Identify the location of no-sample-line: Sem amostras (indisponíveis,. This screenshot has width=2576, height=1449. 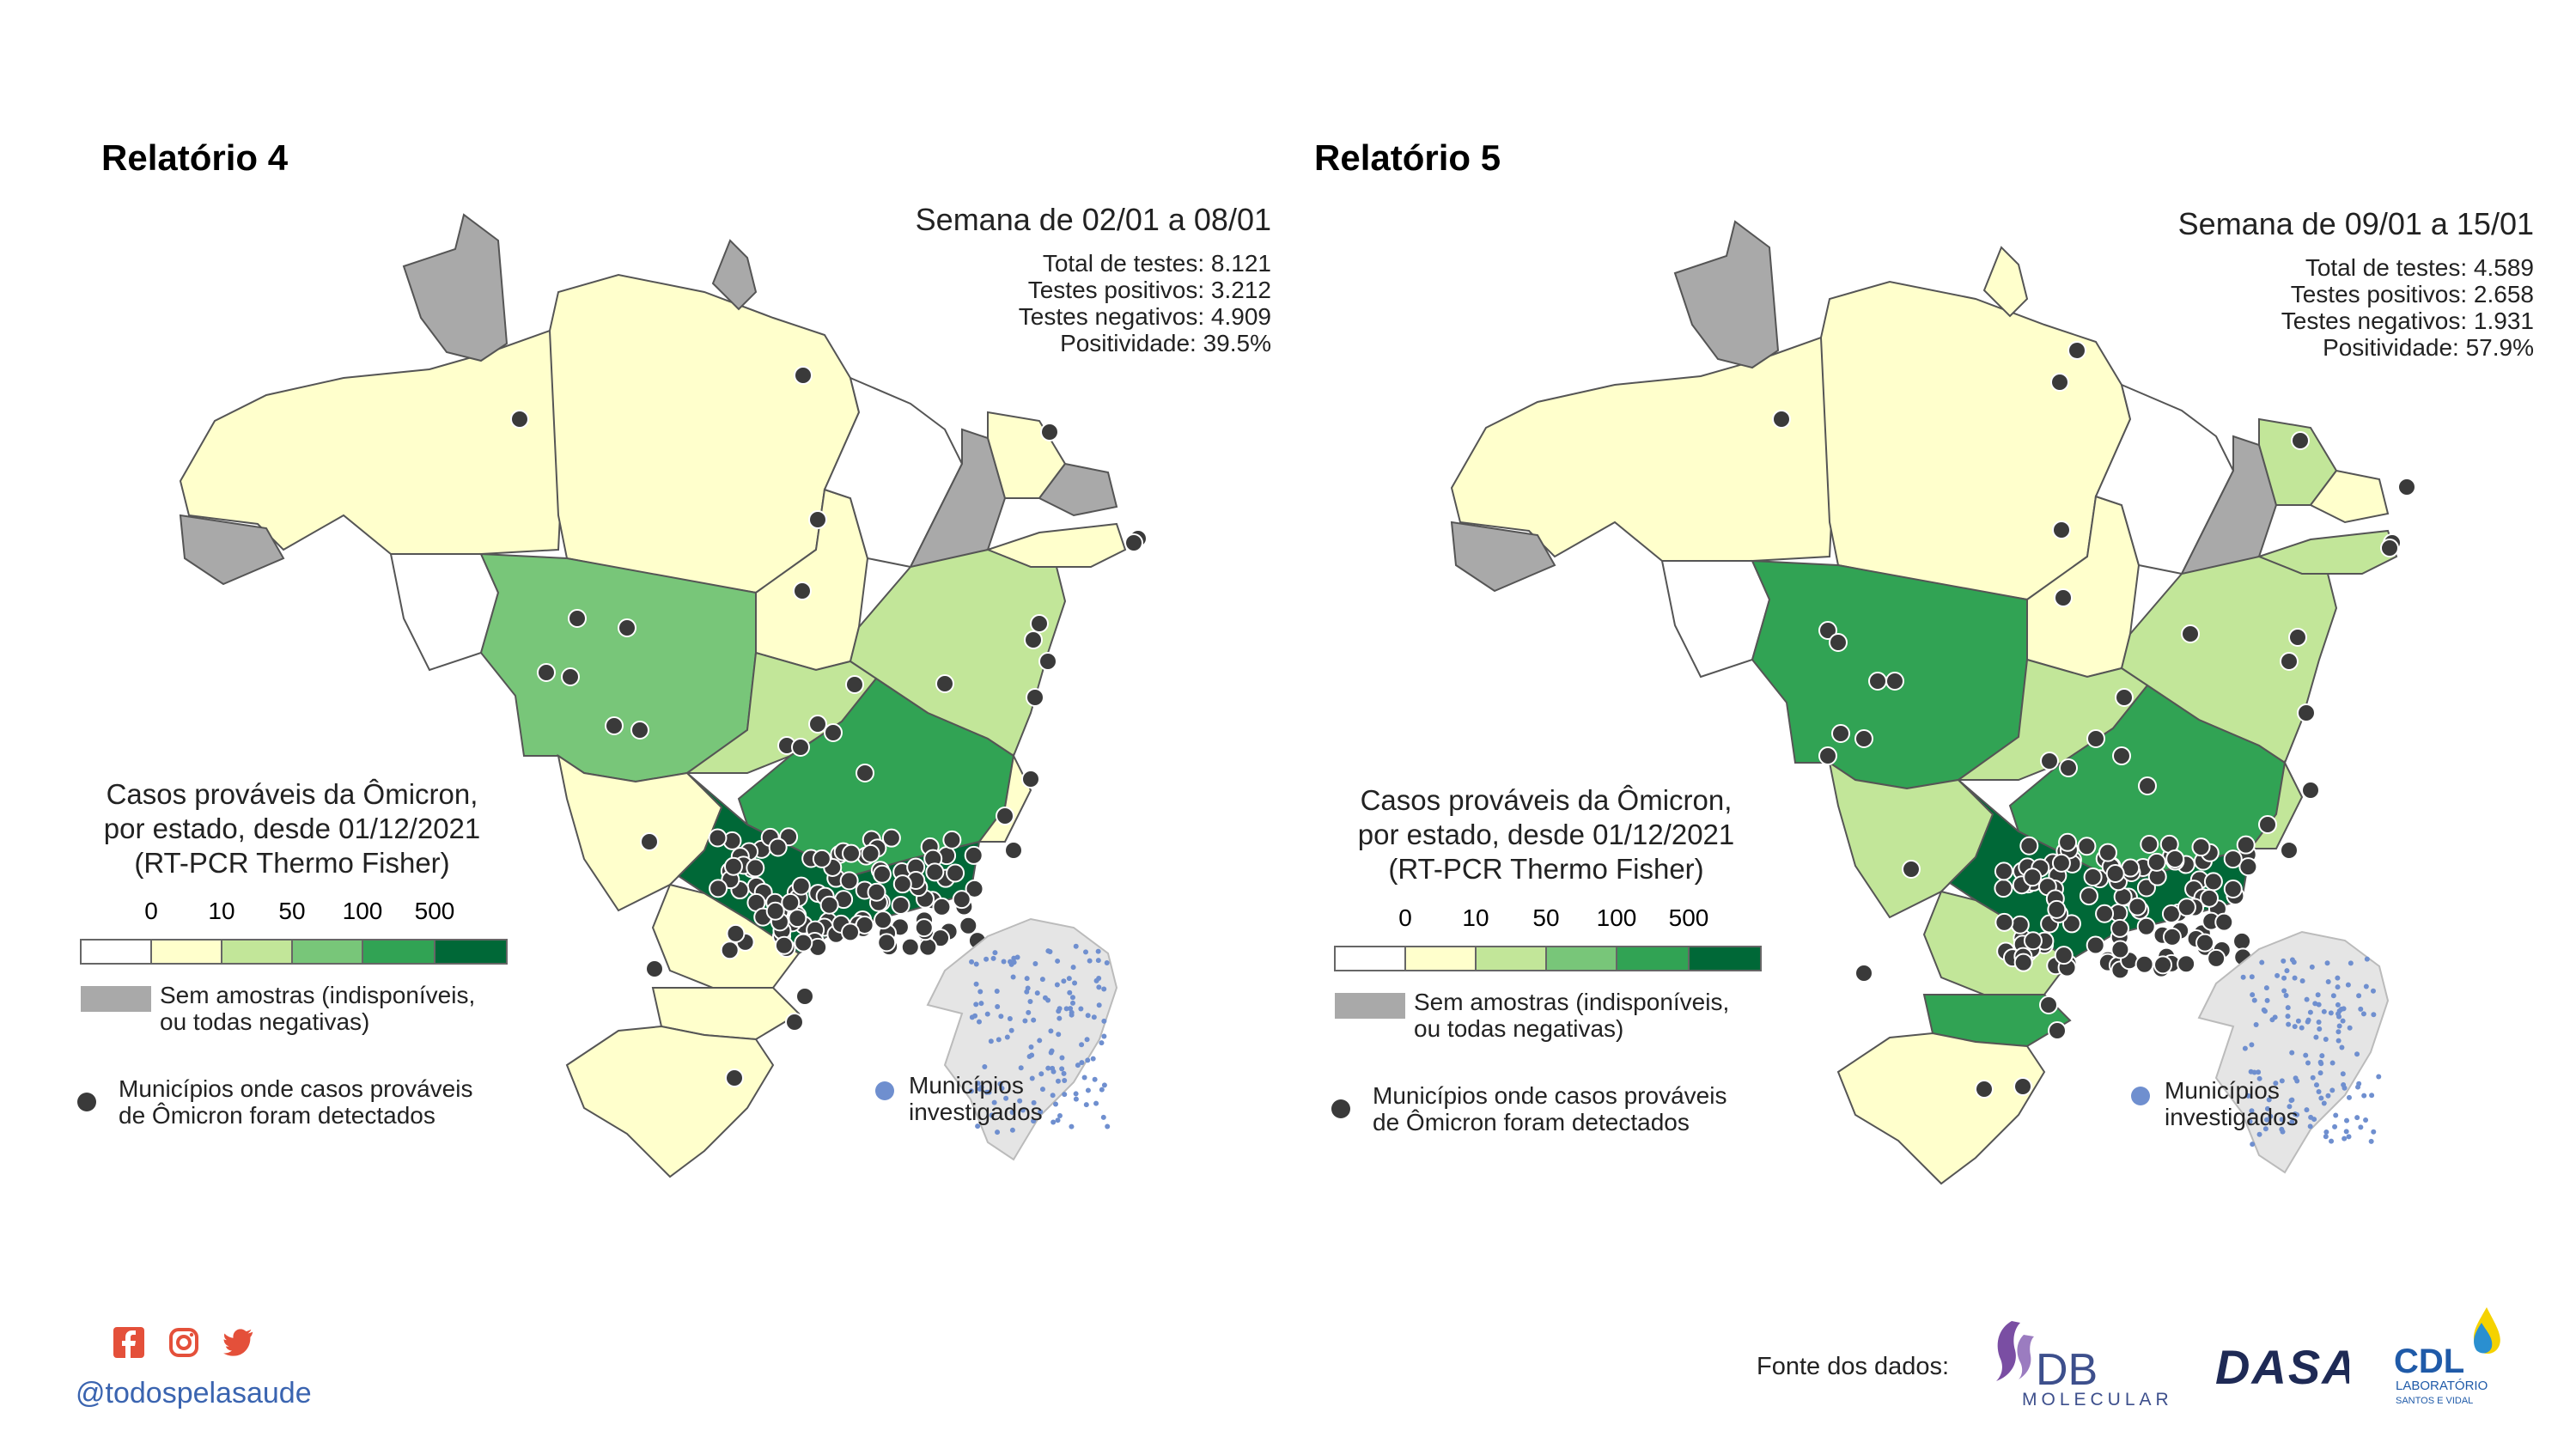
(318, 995).